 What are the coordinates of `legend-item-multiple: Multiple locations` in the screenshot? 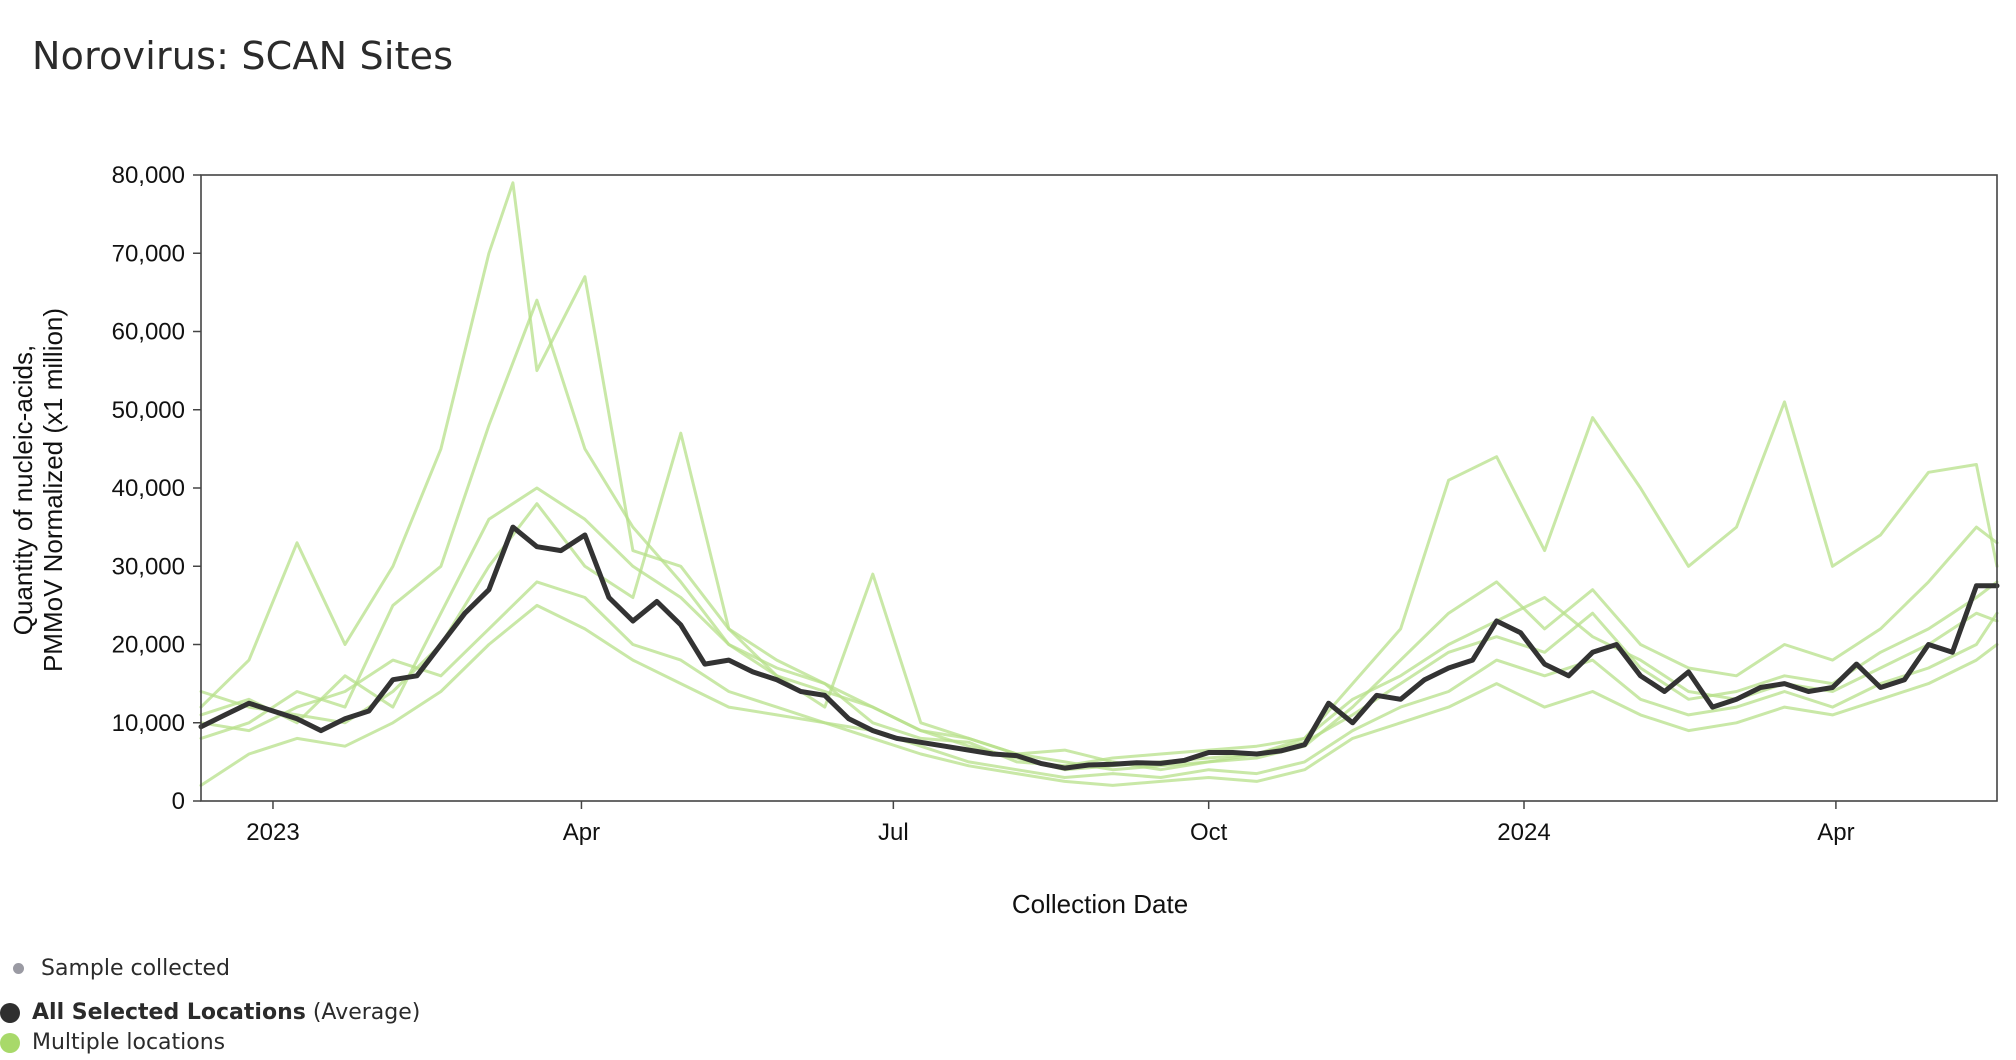 It's located at (112, 1042).